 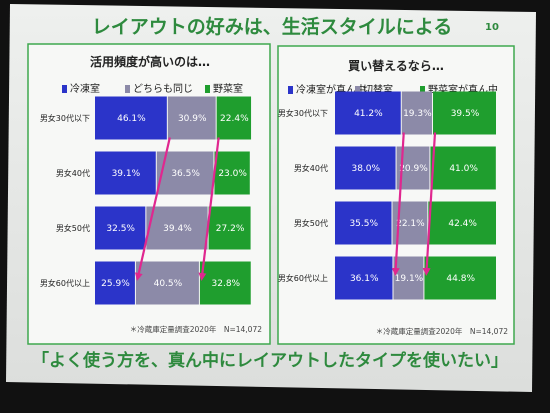 What do you see at coordinates (73, 173) in the screenshot?
I see `left-category-label-1: 男女40代` at bounding box center [73, 173].